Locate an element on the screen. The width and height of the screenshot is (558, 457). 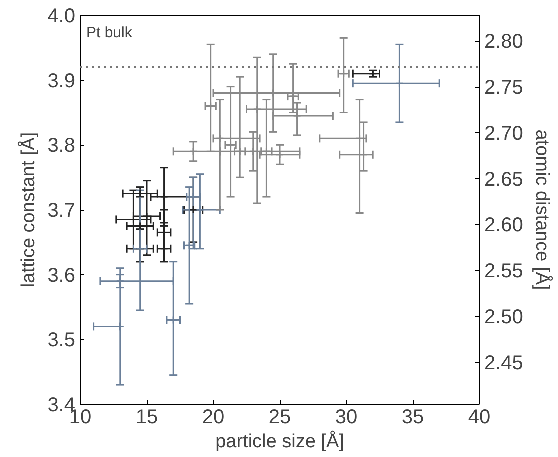
x-tick-label: 40 is located at coordinates (479, 417).